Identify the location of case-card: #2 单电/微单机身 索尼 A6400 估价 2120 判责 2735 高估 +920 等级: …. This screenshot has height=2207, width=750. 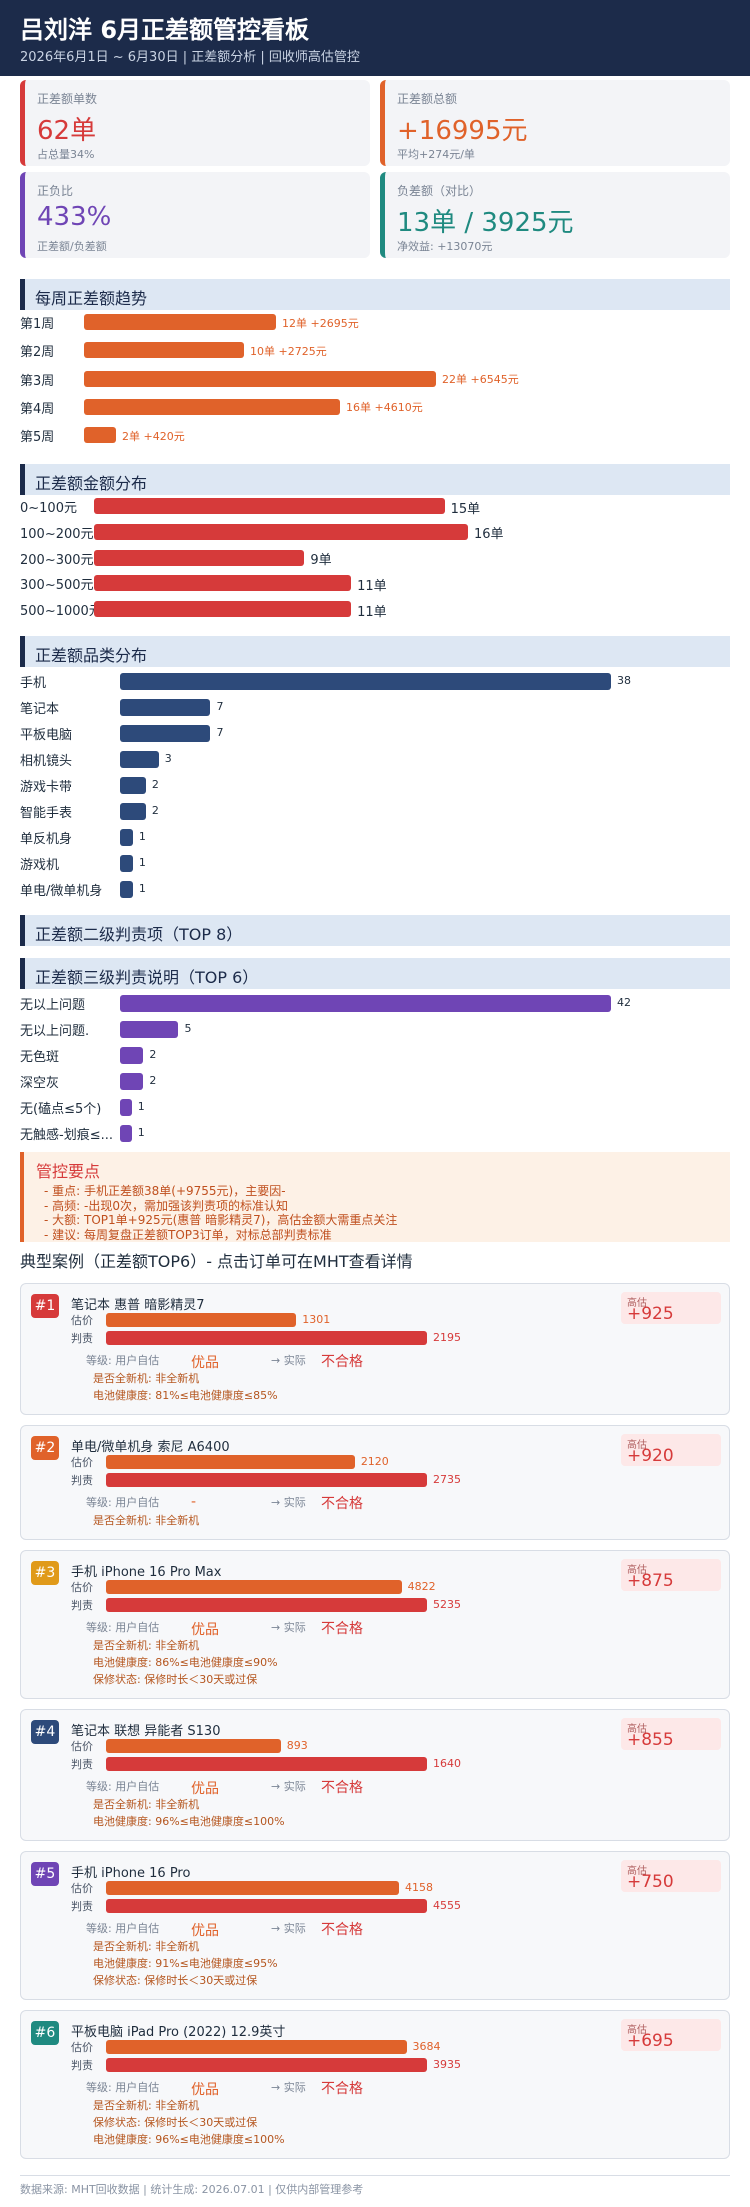
(375, 1482).